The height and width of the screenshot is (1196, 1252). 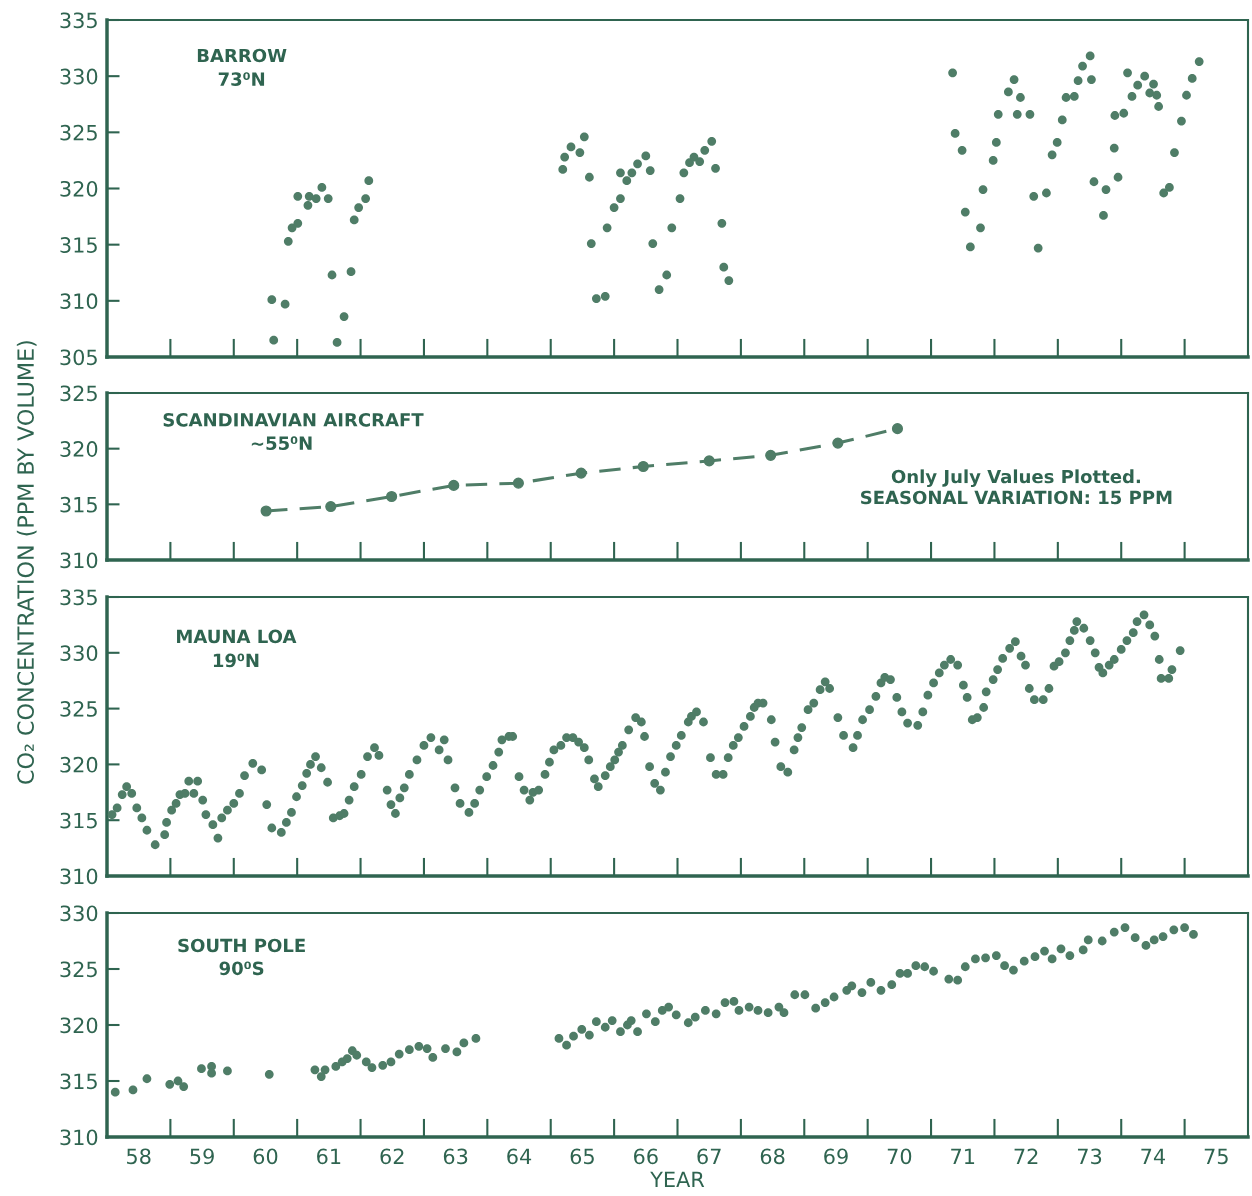 I want to click on y-tick-label: 305, so click(x=78, y=357).